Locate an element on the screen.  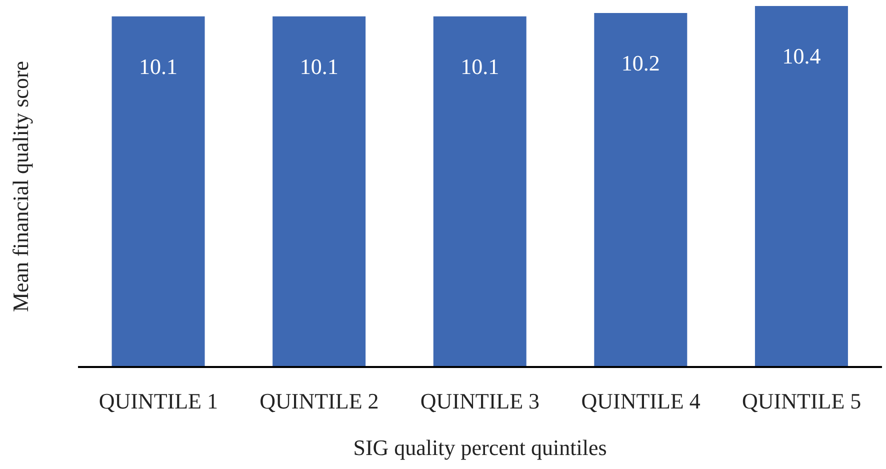
x-tick-label: QUINTILE 1 is located at coordinates (158, 401).